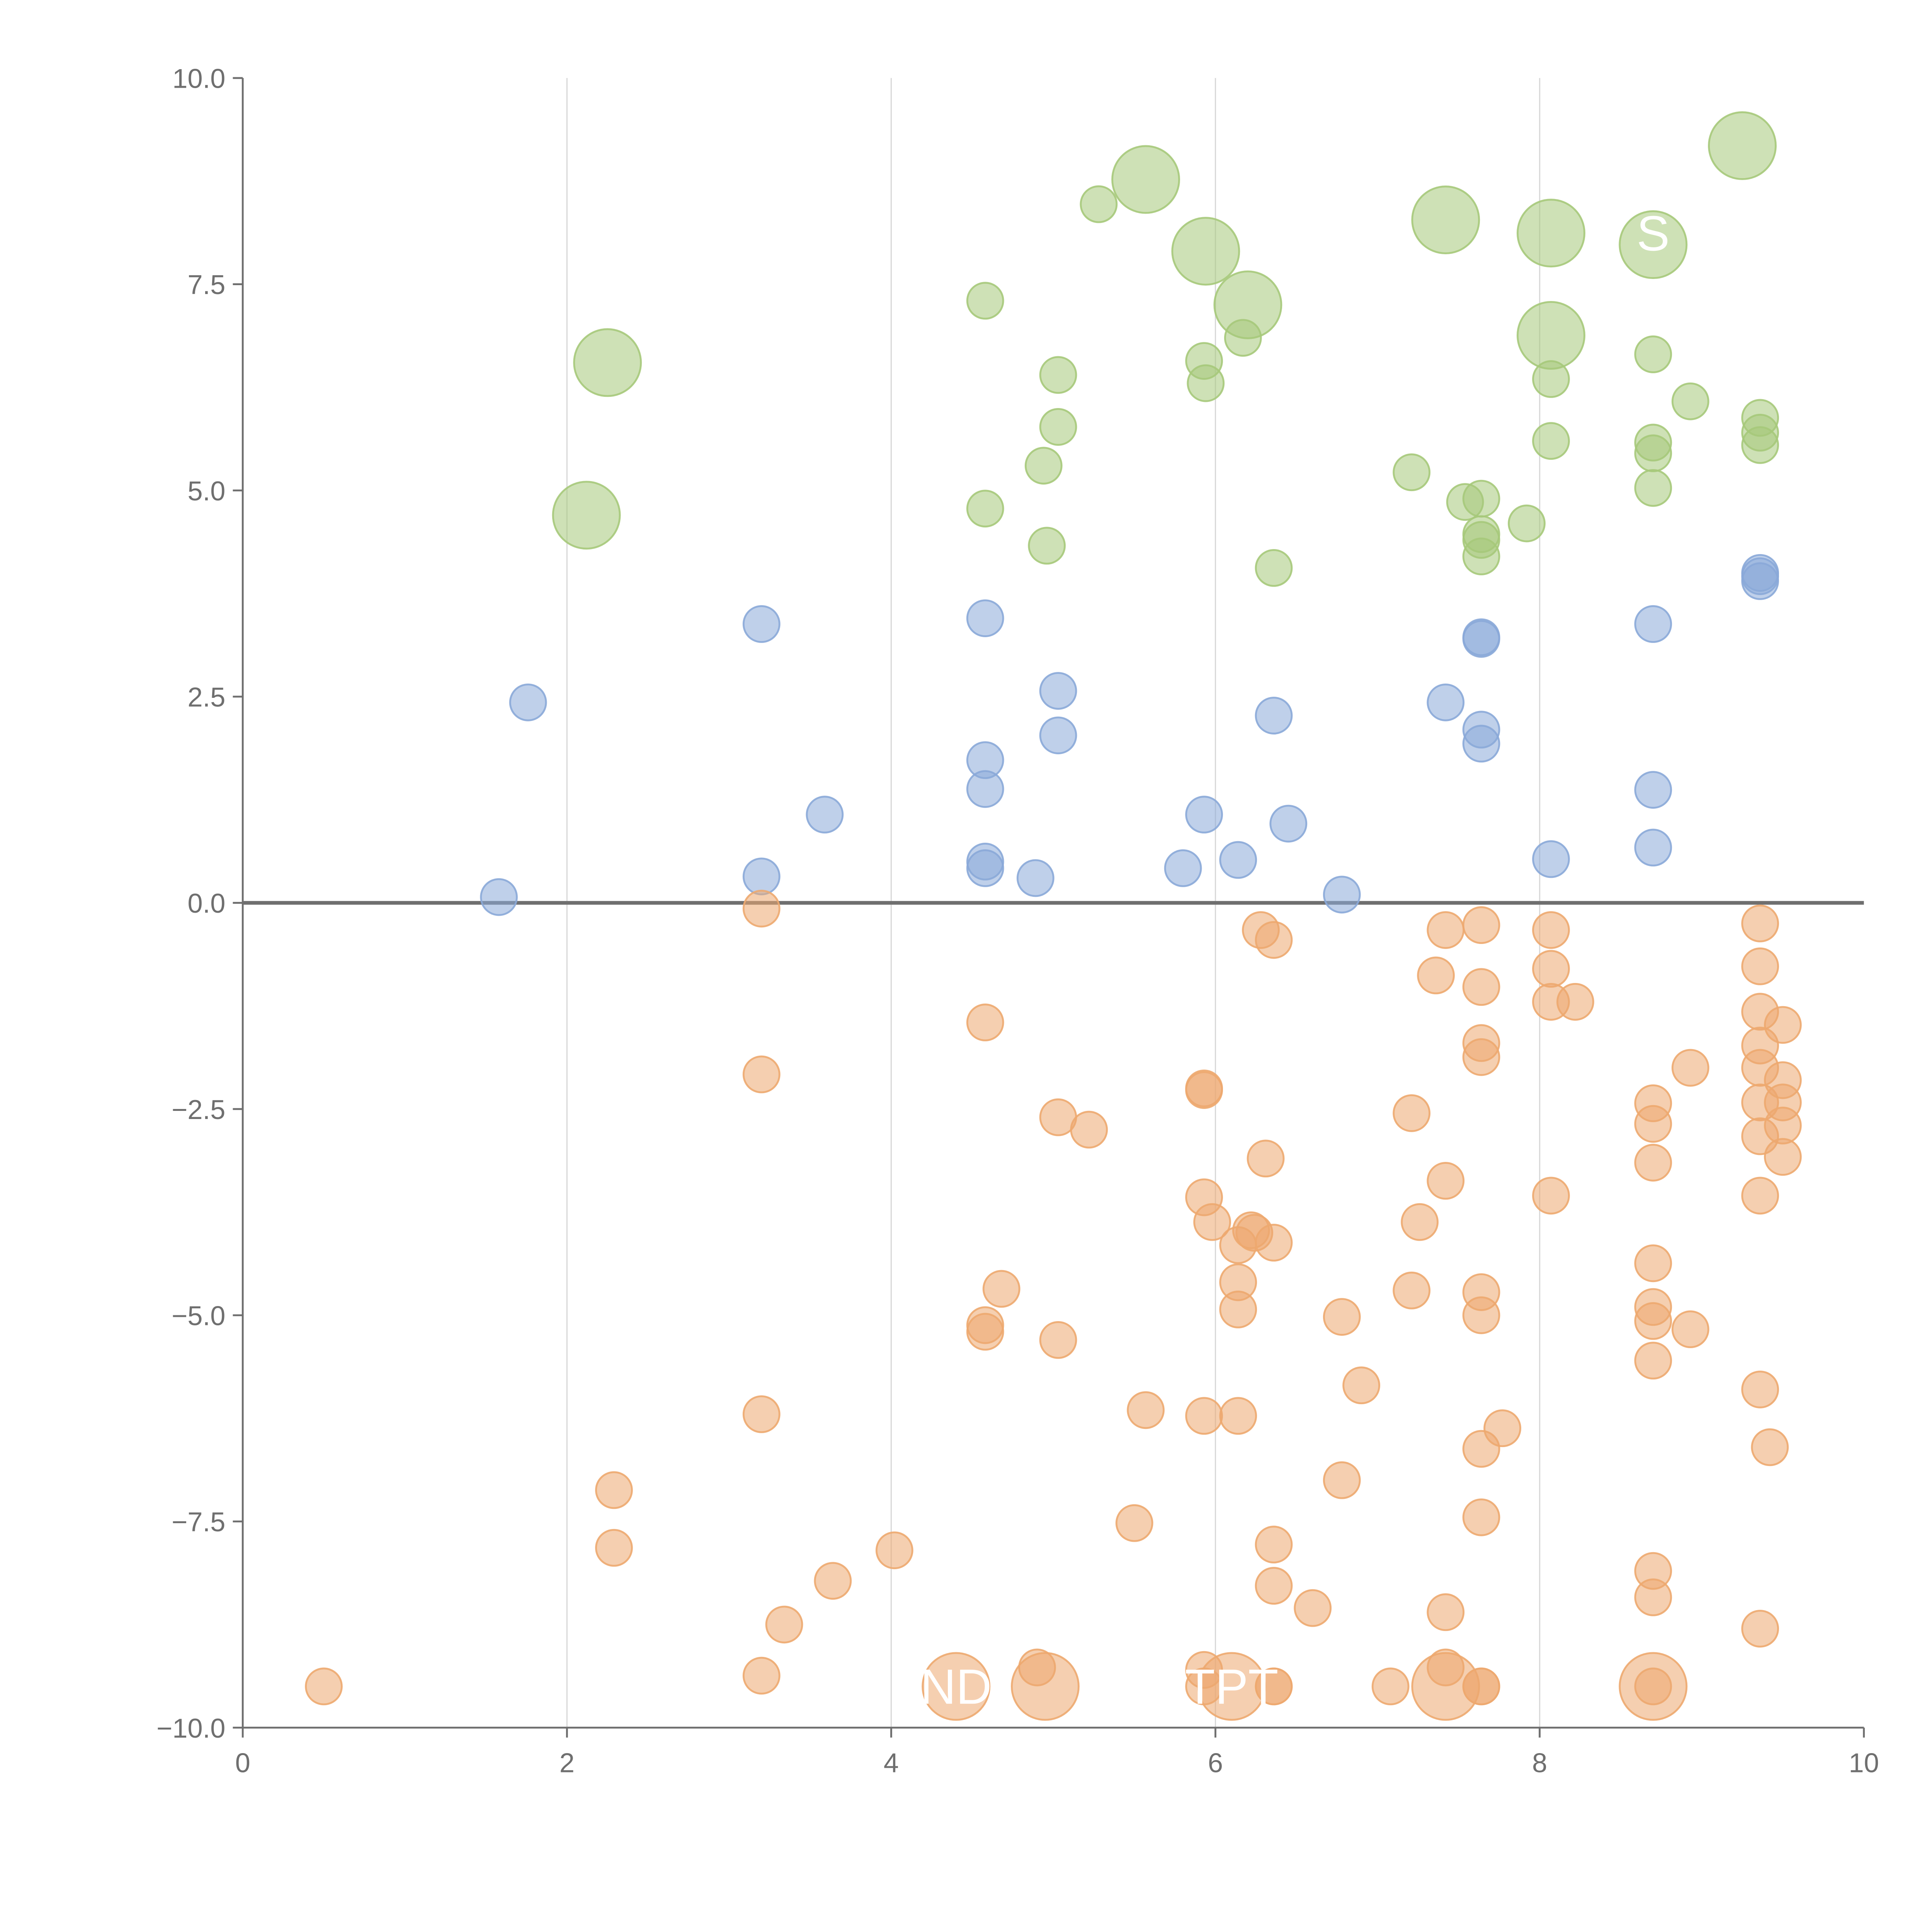  I want to click on bubble-annotation: TPT, so click(1232, 1686).